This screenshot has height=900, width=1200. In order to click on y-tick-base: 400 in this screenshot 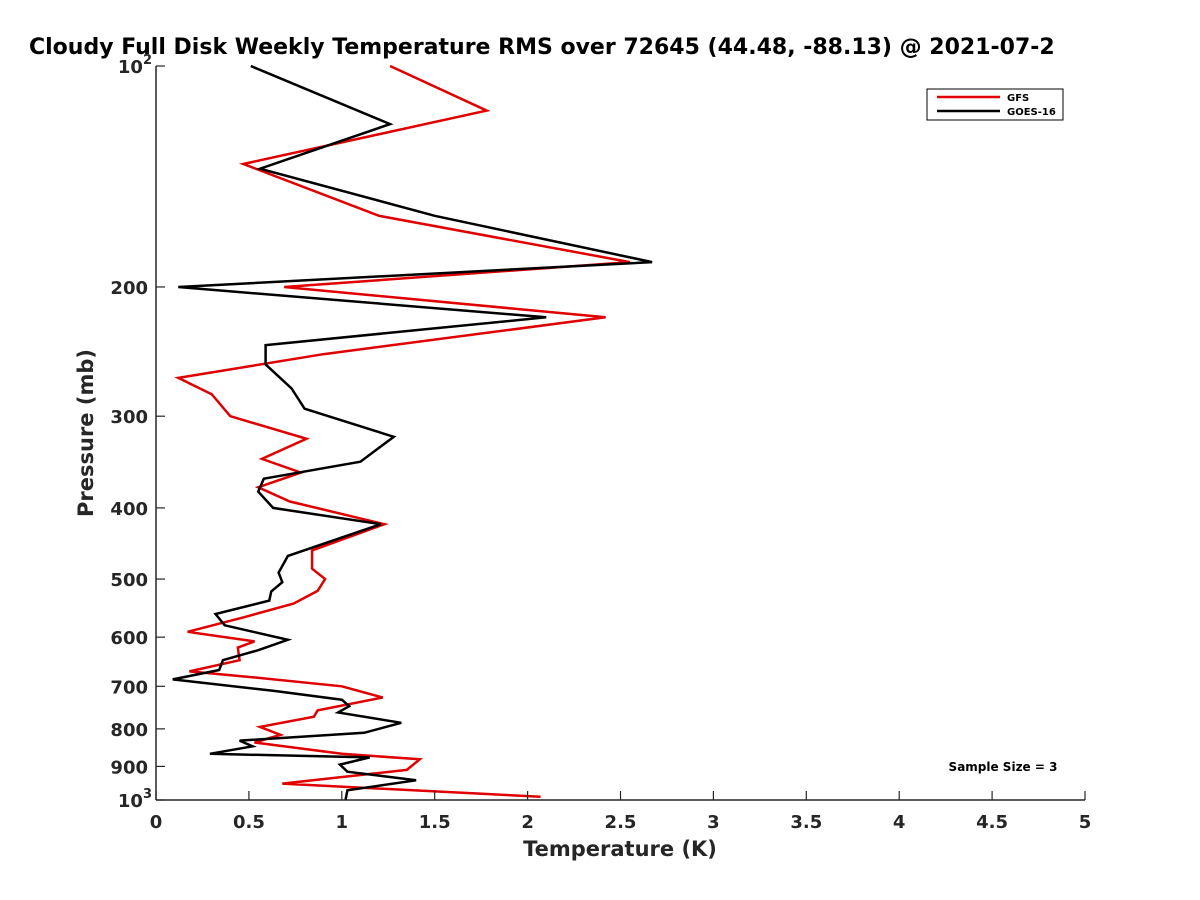, I will do `click(129, 509)`.